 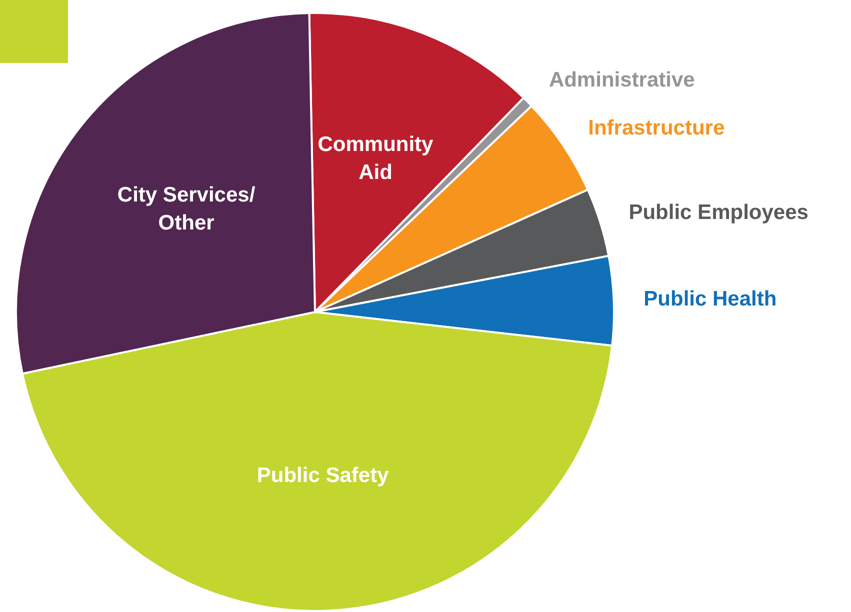 What do you see at coordinates (710, 298) in the screenshot?
I see `slice-label: Public Health` at bounding box center [710, 298].